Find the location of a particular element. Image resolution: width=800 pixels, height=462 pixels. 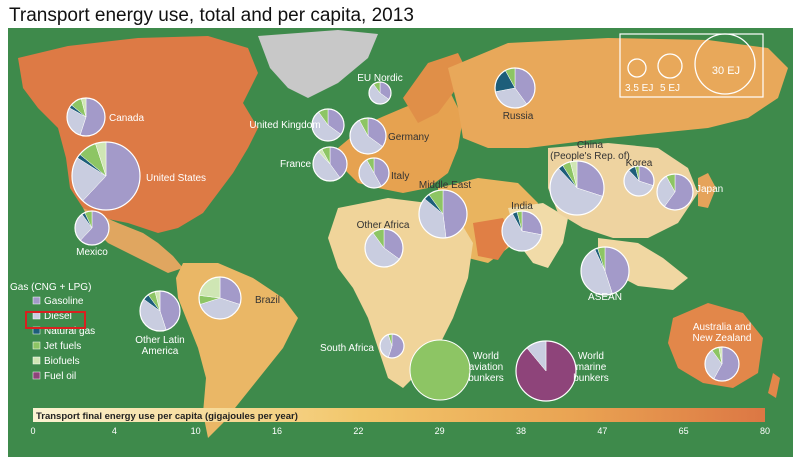

label-russia: Russia is located at coordinates (518, 116).